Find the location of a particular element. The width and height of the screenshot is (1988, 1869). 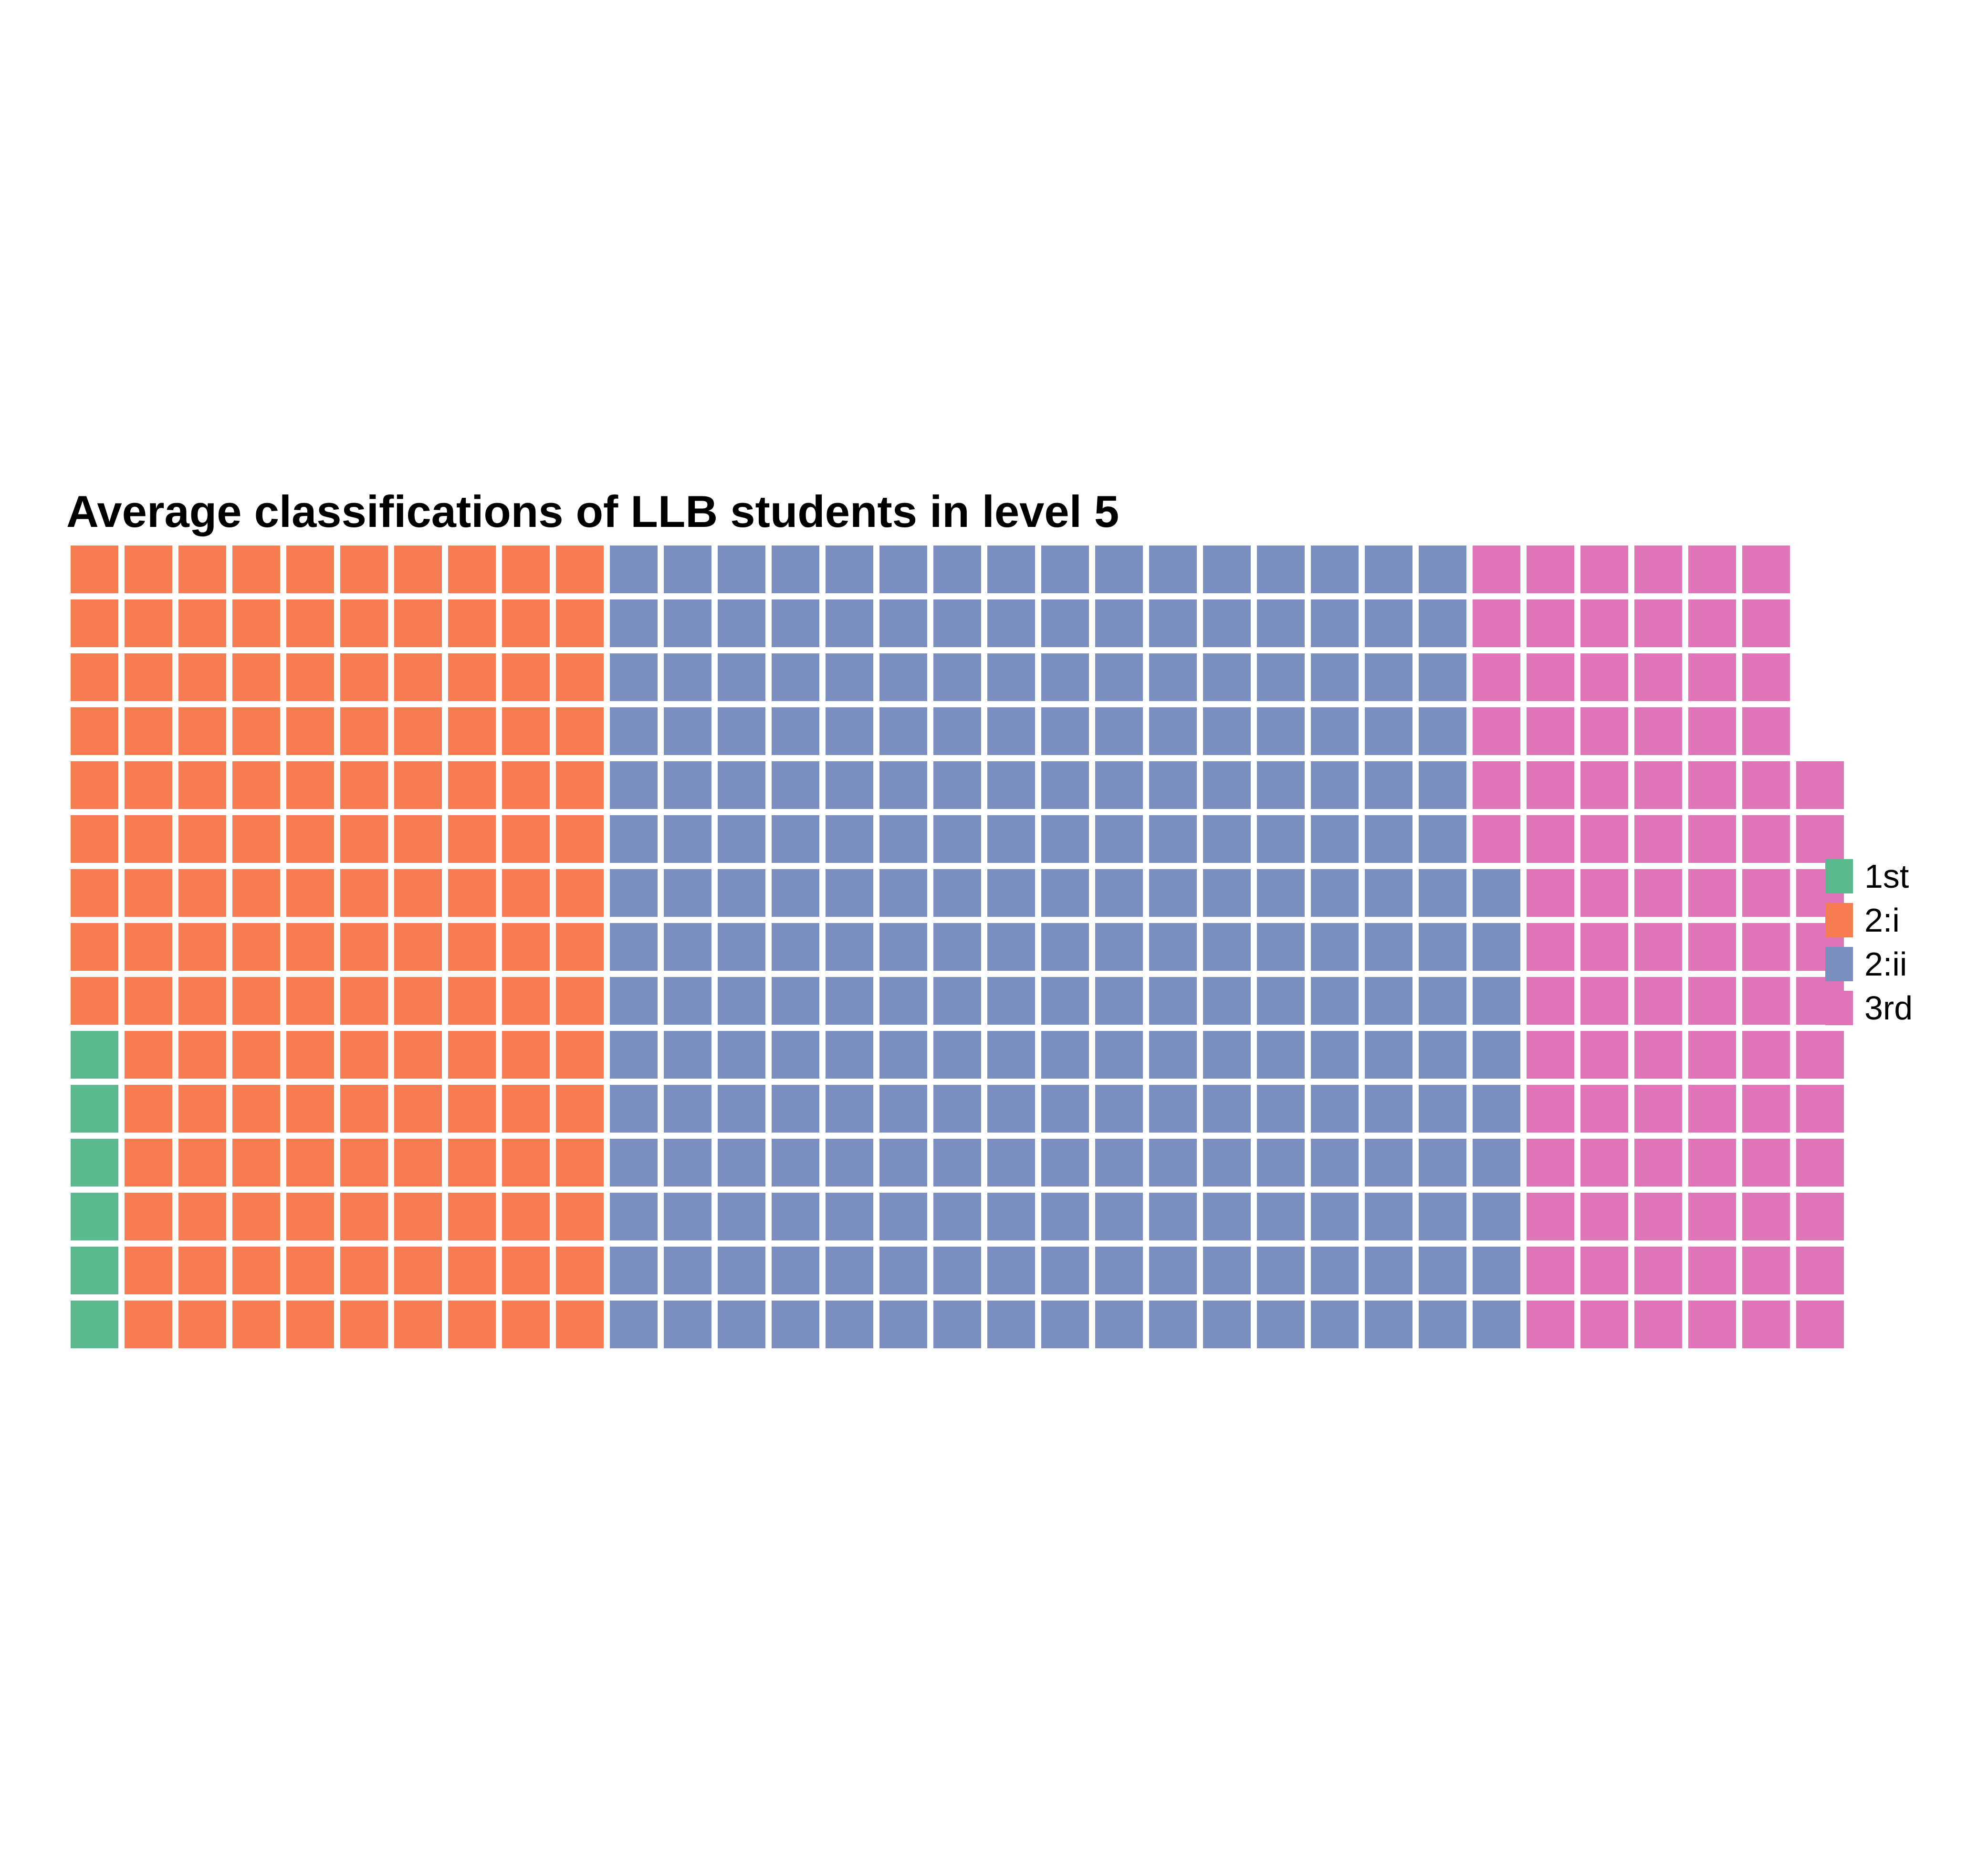

legend: 1st 2:i 2:ii 3rd is located at coordinates (1869, 943).